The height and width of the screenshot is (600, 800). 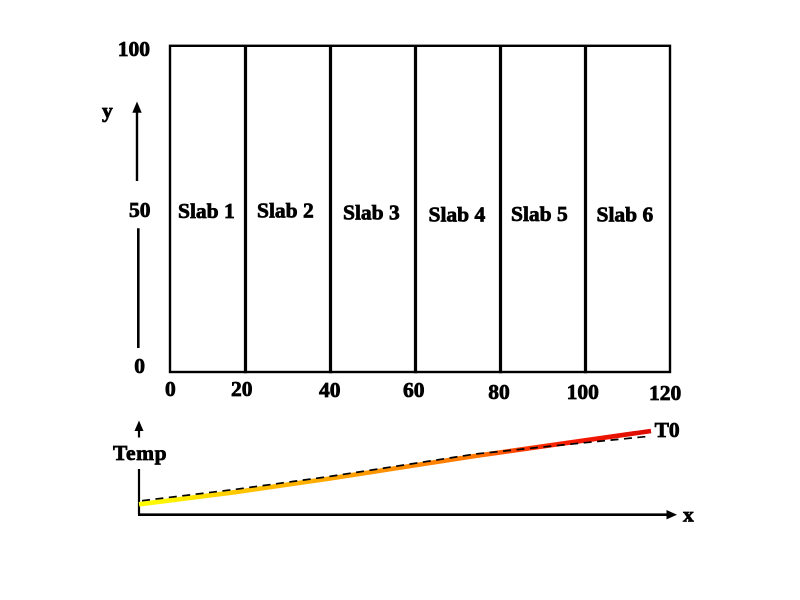 What do you see at coordinates (688, 515) in the screenshot?
I see `svg-text: x` at bounding box center [688, 515].